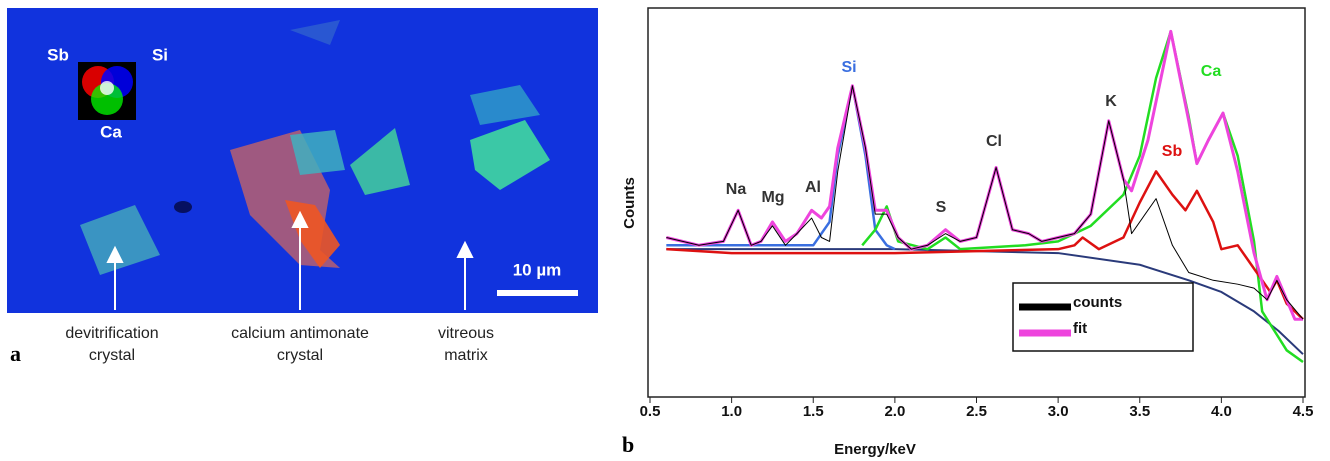  I want to click on panel-label: a, so click(15, 353).